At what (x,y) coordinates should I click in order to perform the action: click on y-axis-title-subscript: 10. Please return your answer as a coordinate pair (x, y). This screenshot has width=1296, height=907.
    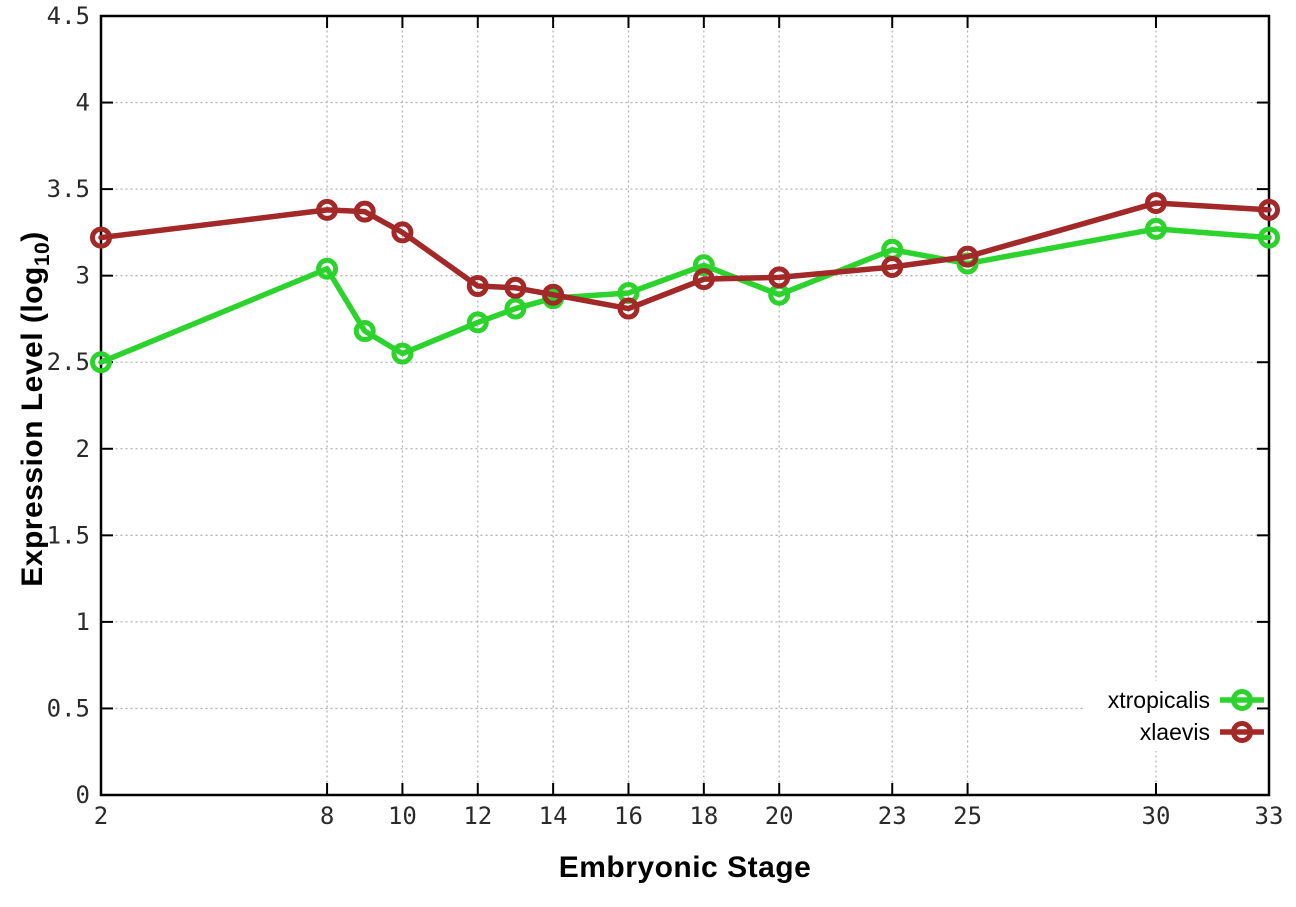
    Looking at the image, I should click on (42, 254).